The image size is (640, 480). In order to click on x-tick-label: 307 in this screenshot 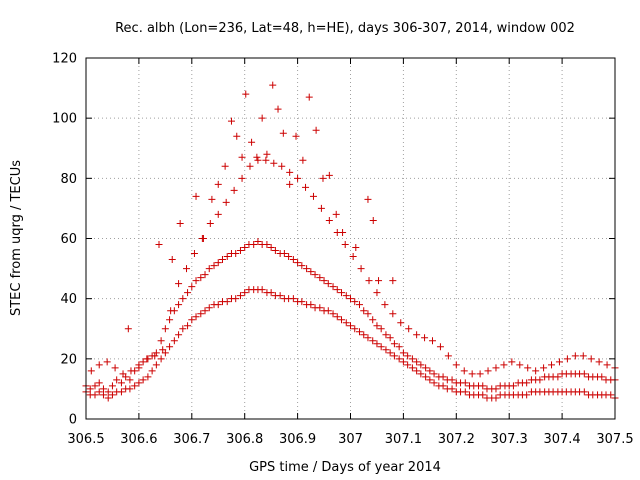, I will do `click(350, 439)`.